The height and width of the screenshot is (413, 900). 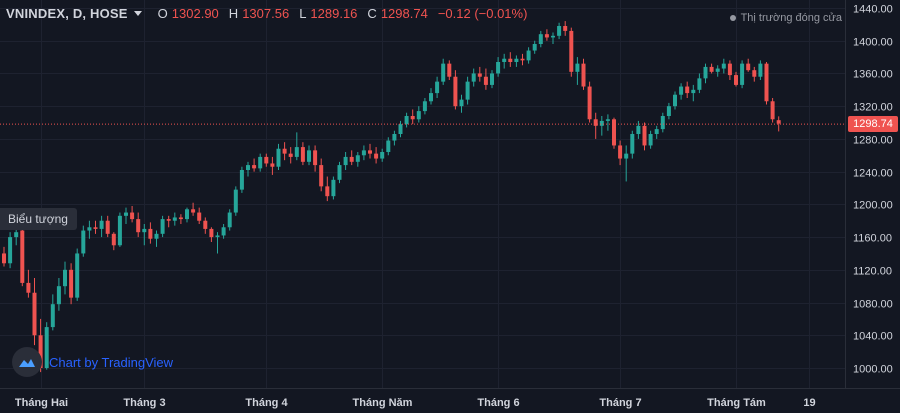 What do you see at coordinates (873, 75) in the screenshot?
I see `y-tick-label: 1360.00` at bounding box center [873, 75].